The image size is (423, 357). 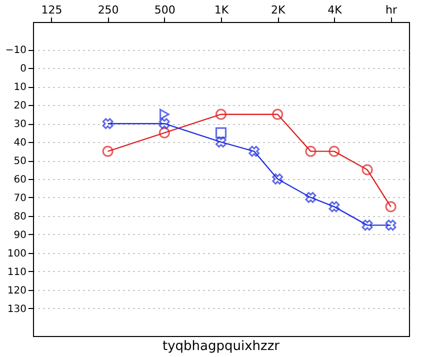 What do you see at coordinates (16, 290) in the screenshot?
I see `y-tick-label: 120` at bounding box center [16, 290].